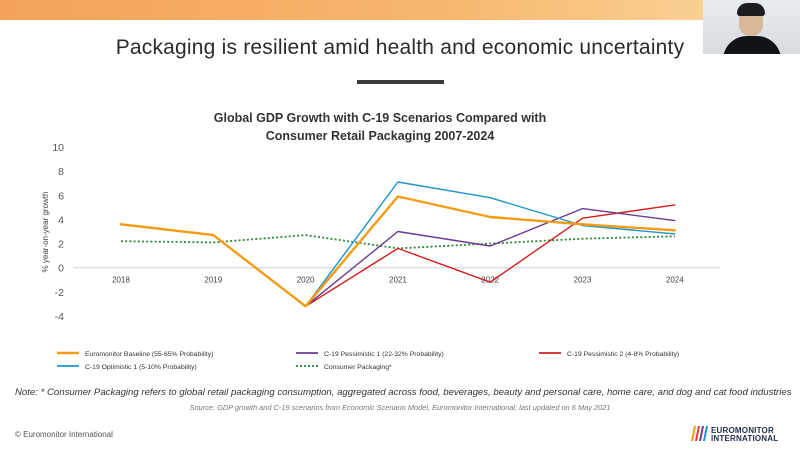 The width and height of the screenshot is (800, 450). I want to click on x-tick-label: 2022, so click(490, 280).